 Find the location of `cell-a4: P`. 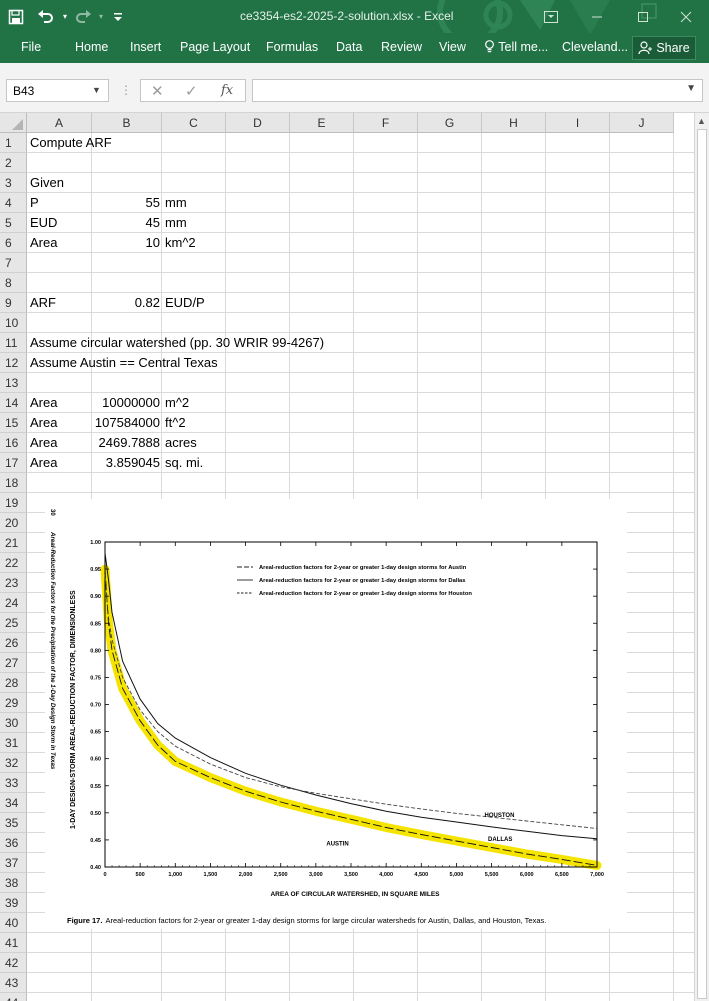

cell-a4: P is located at coordinates (34, 202).